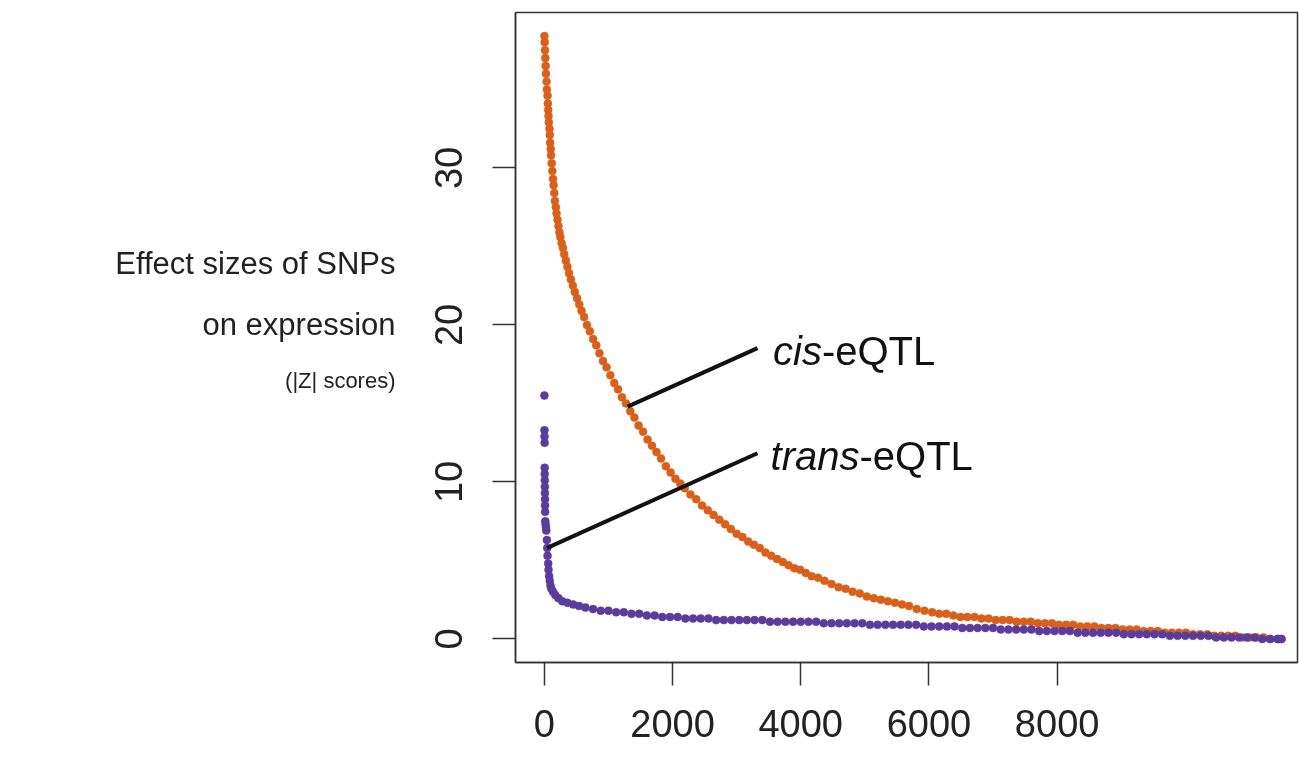 The height and width of the screenshot is (757, 1299). I want to click on y-tick-label: 0, so click(449, 639).